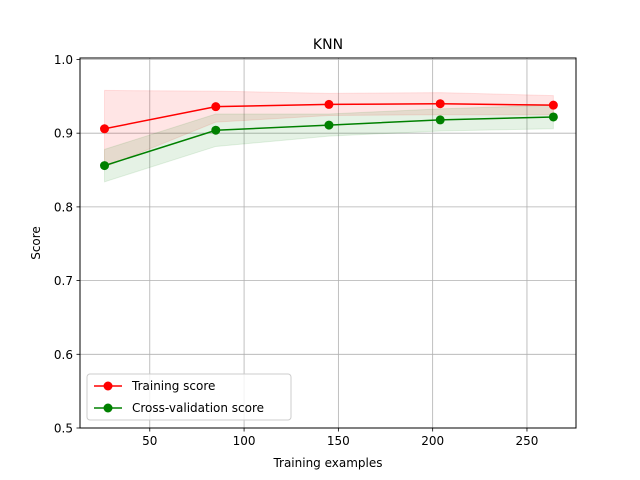 Image resolution: width=640 pixels, height=480 pixels. I want to click on y-axis-label: Score, so click(36, 243).